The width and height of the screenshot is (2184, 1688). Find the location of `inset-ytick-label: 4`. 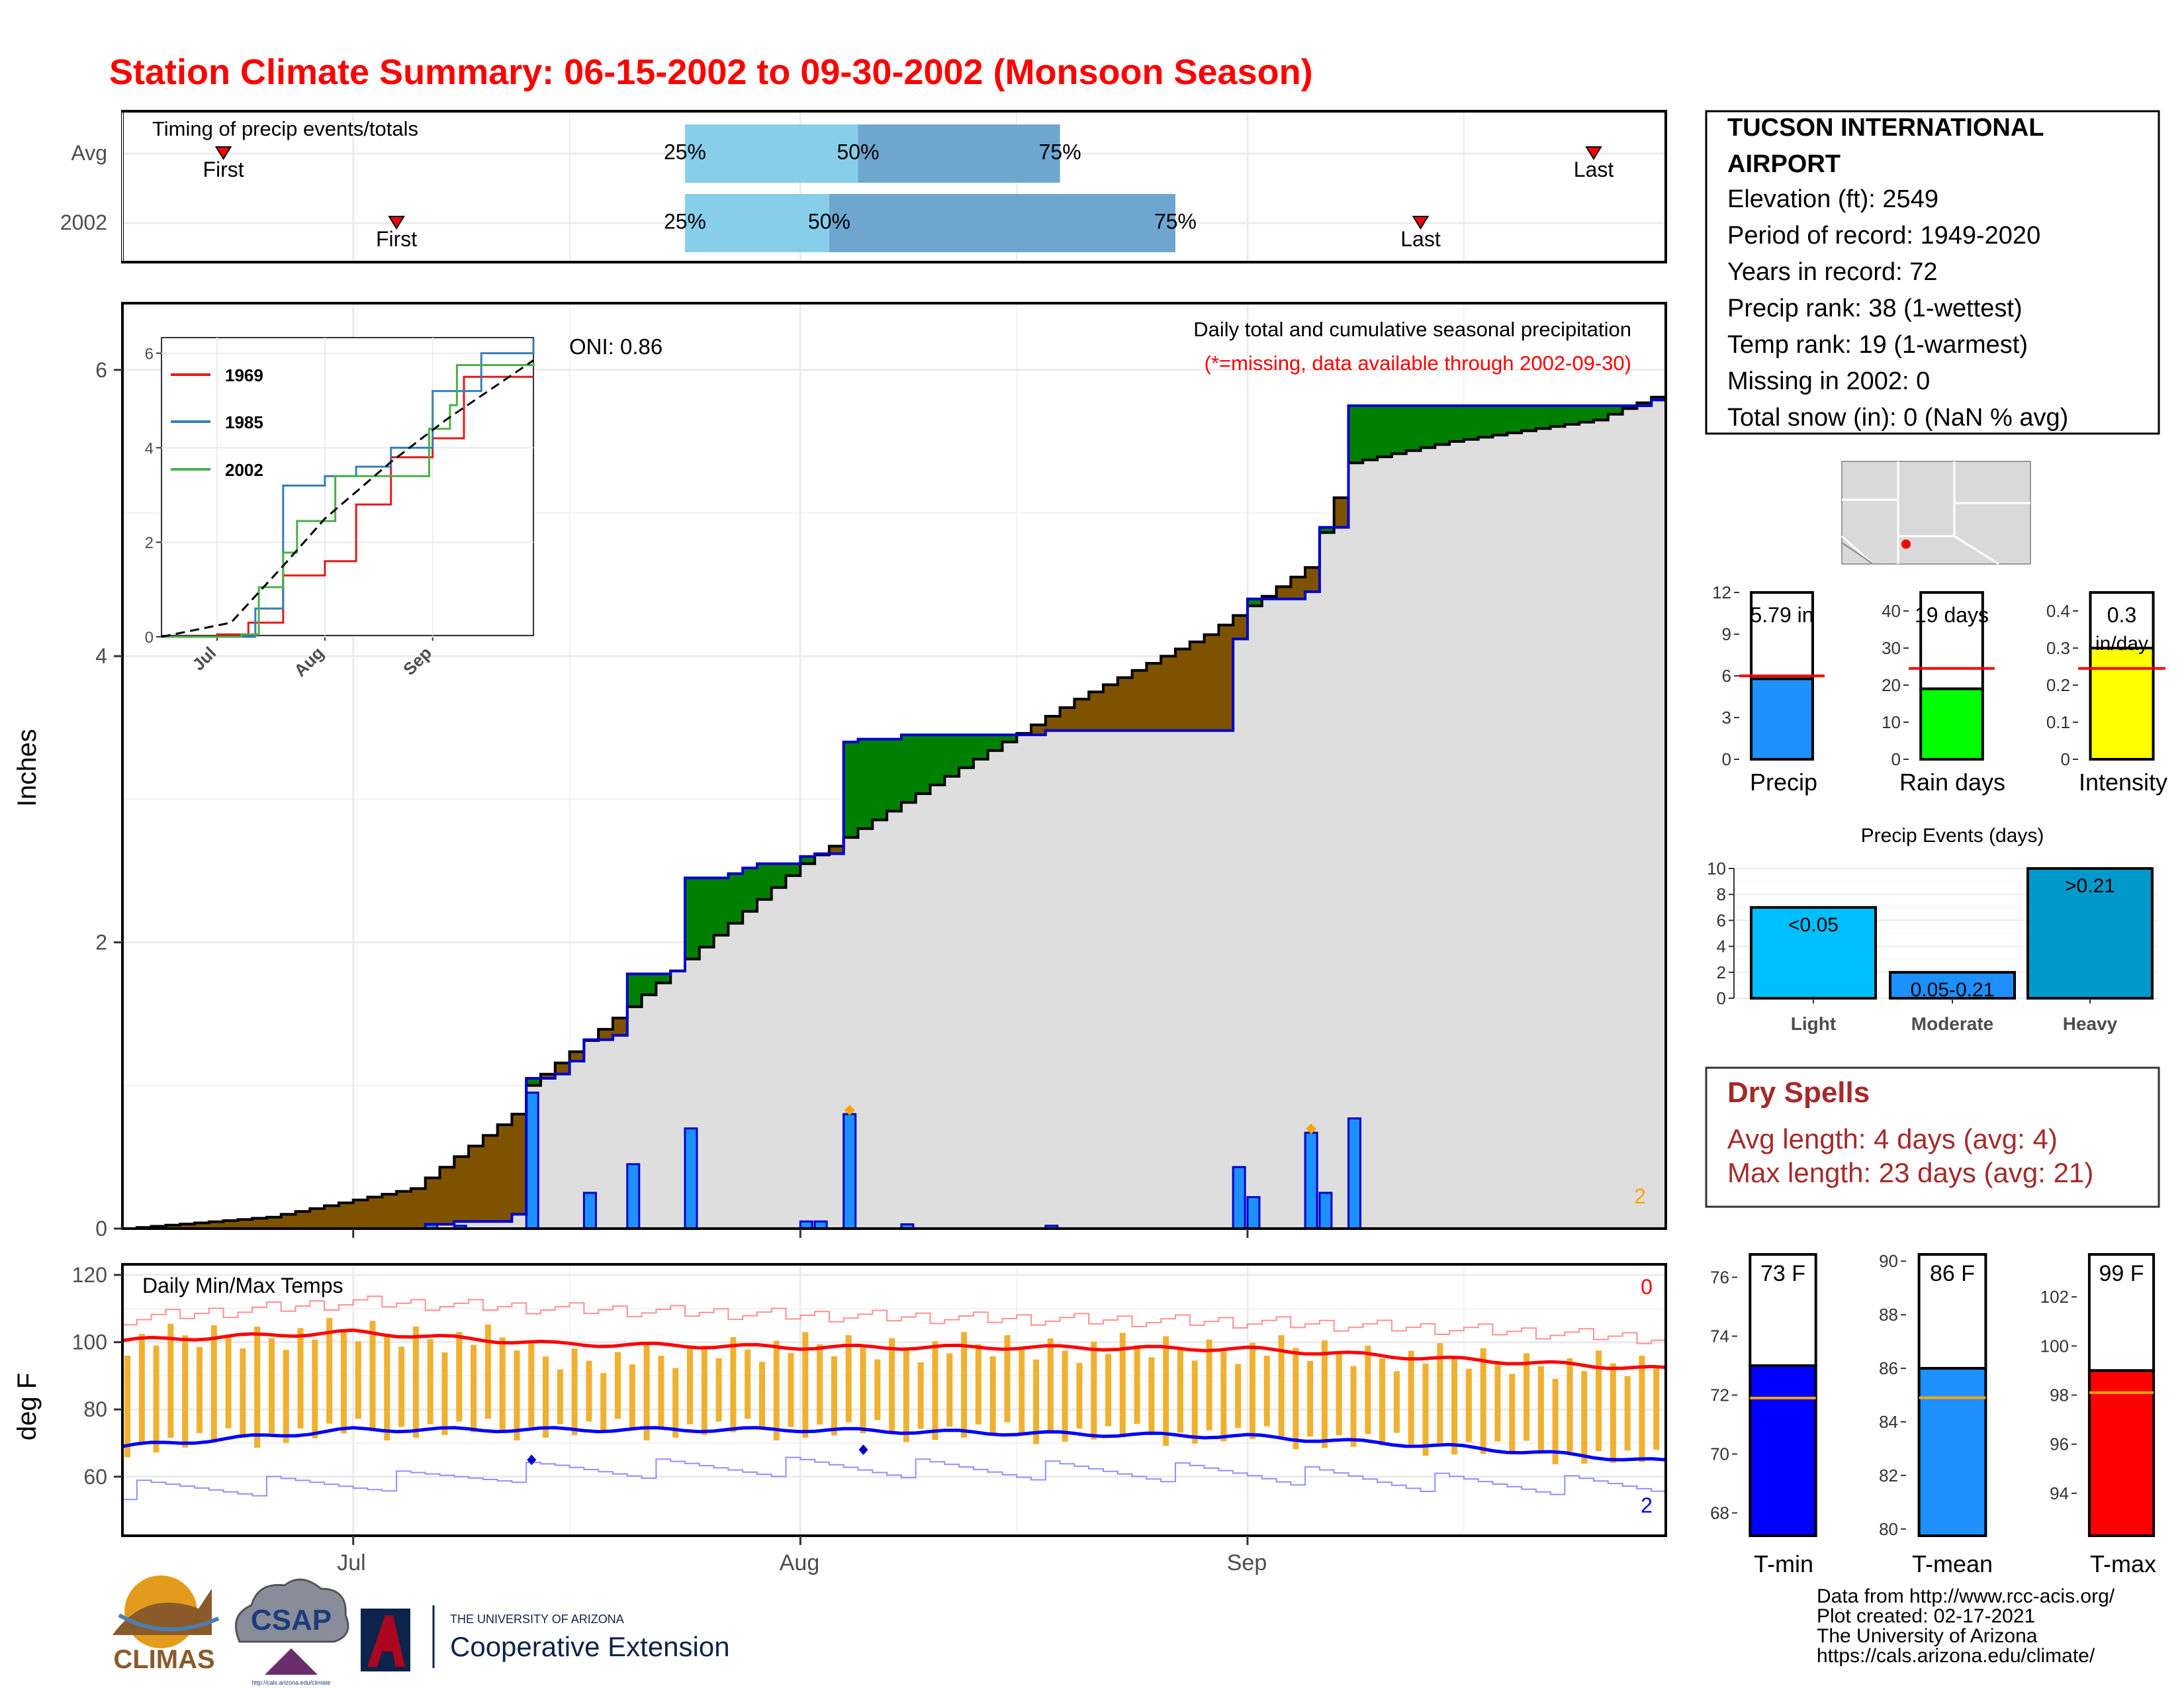

inset-ytick-label: 4 is located at coordinates (149, 448).